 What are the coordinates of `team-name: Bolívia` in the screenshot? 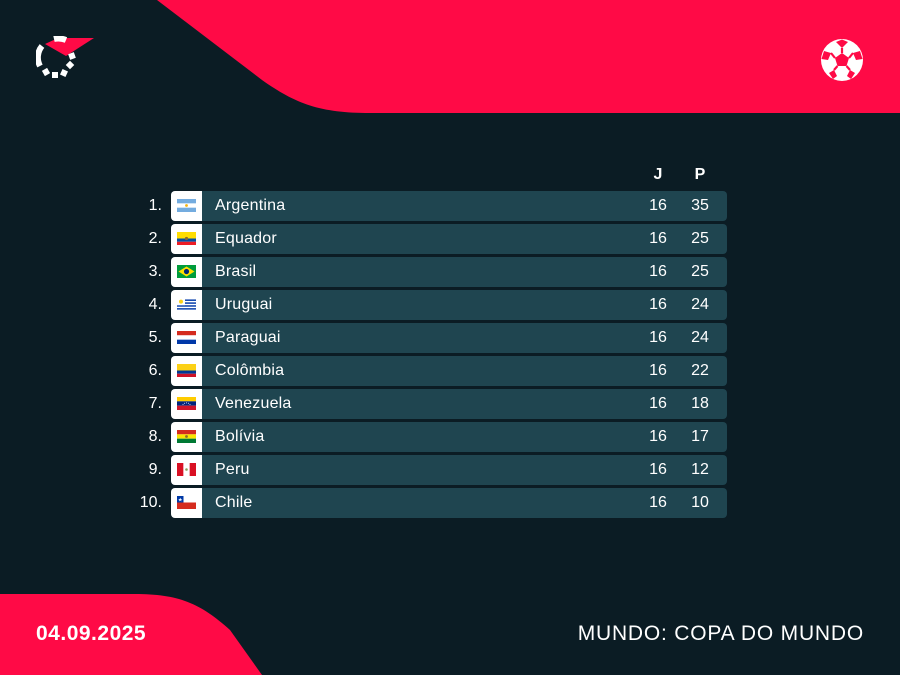 It's located at (240, 436).